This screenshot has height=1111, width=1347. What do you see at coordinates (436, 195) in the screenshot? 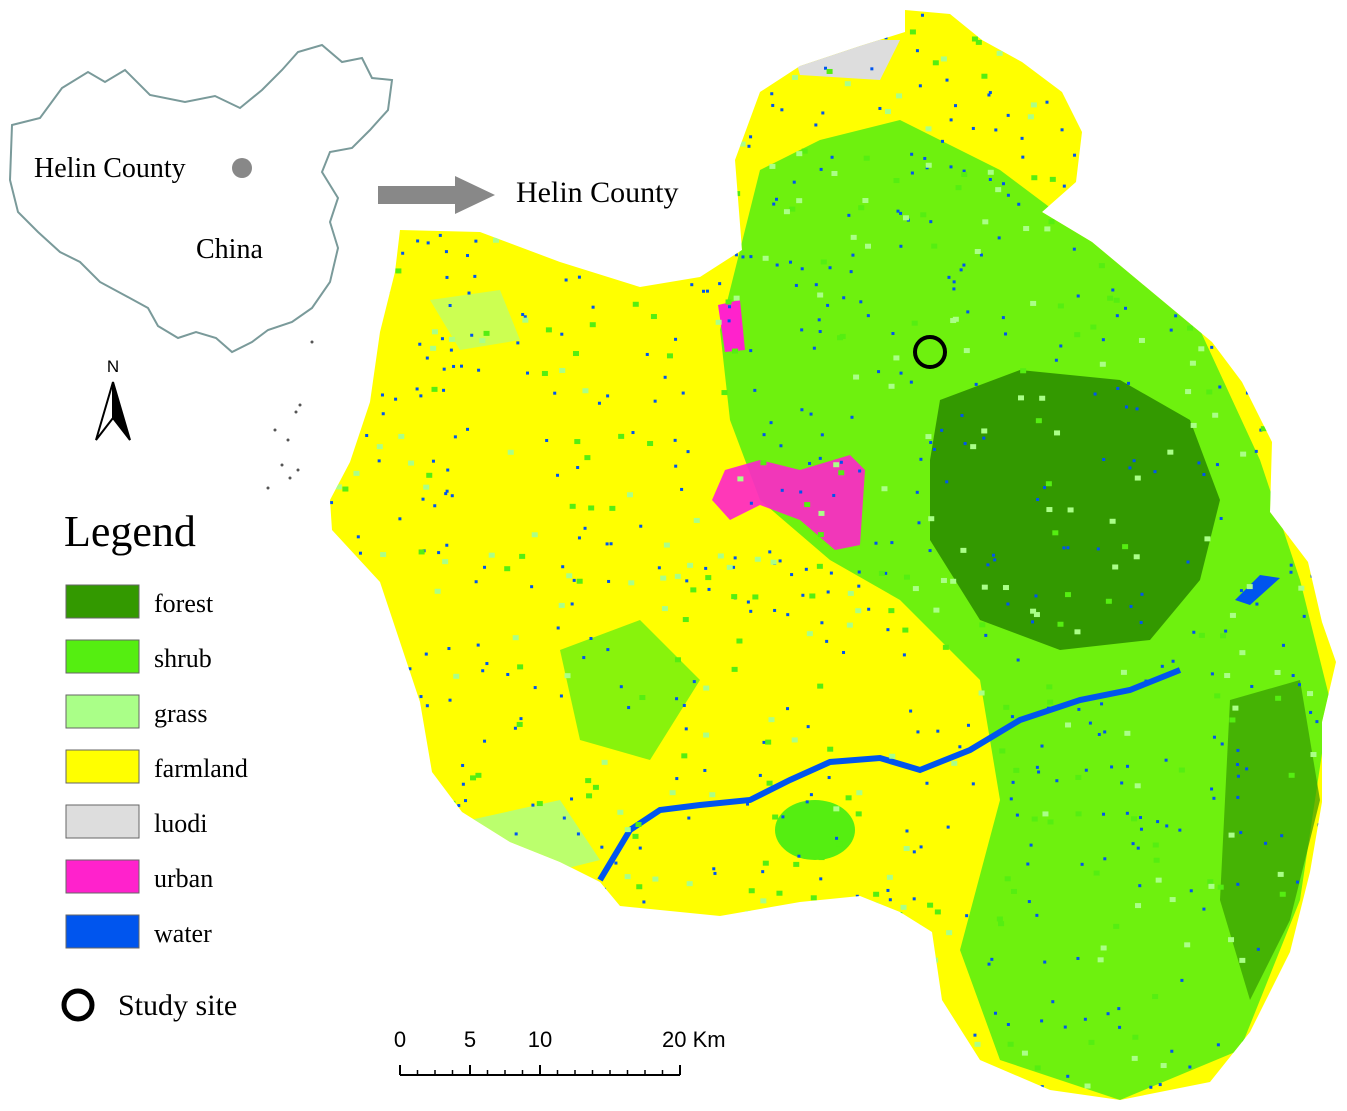
I see `pointer-arrow` at bounding box center [436, 195].